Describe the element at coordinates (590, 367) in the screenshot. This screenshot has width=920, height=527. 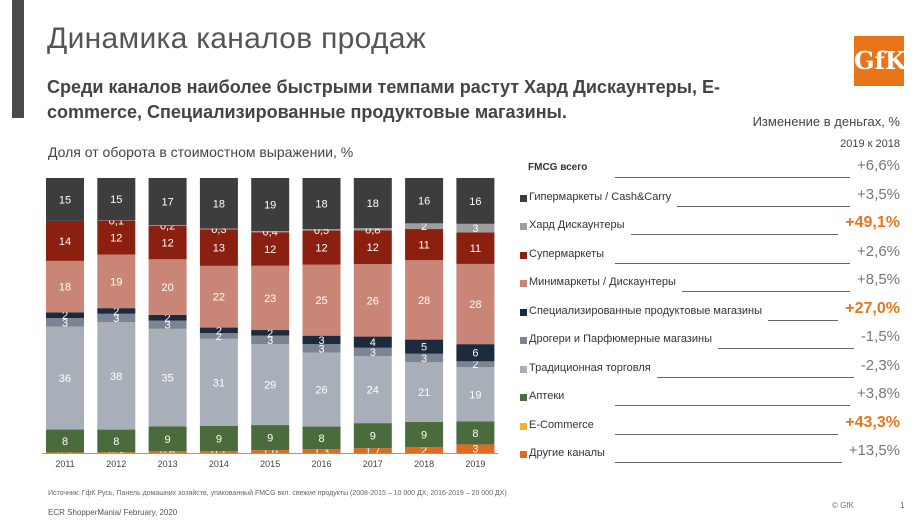
I see `legend-label: Традиционная торговля` at that location.